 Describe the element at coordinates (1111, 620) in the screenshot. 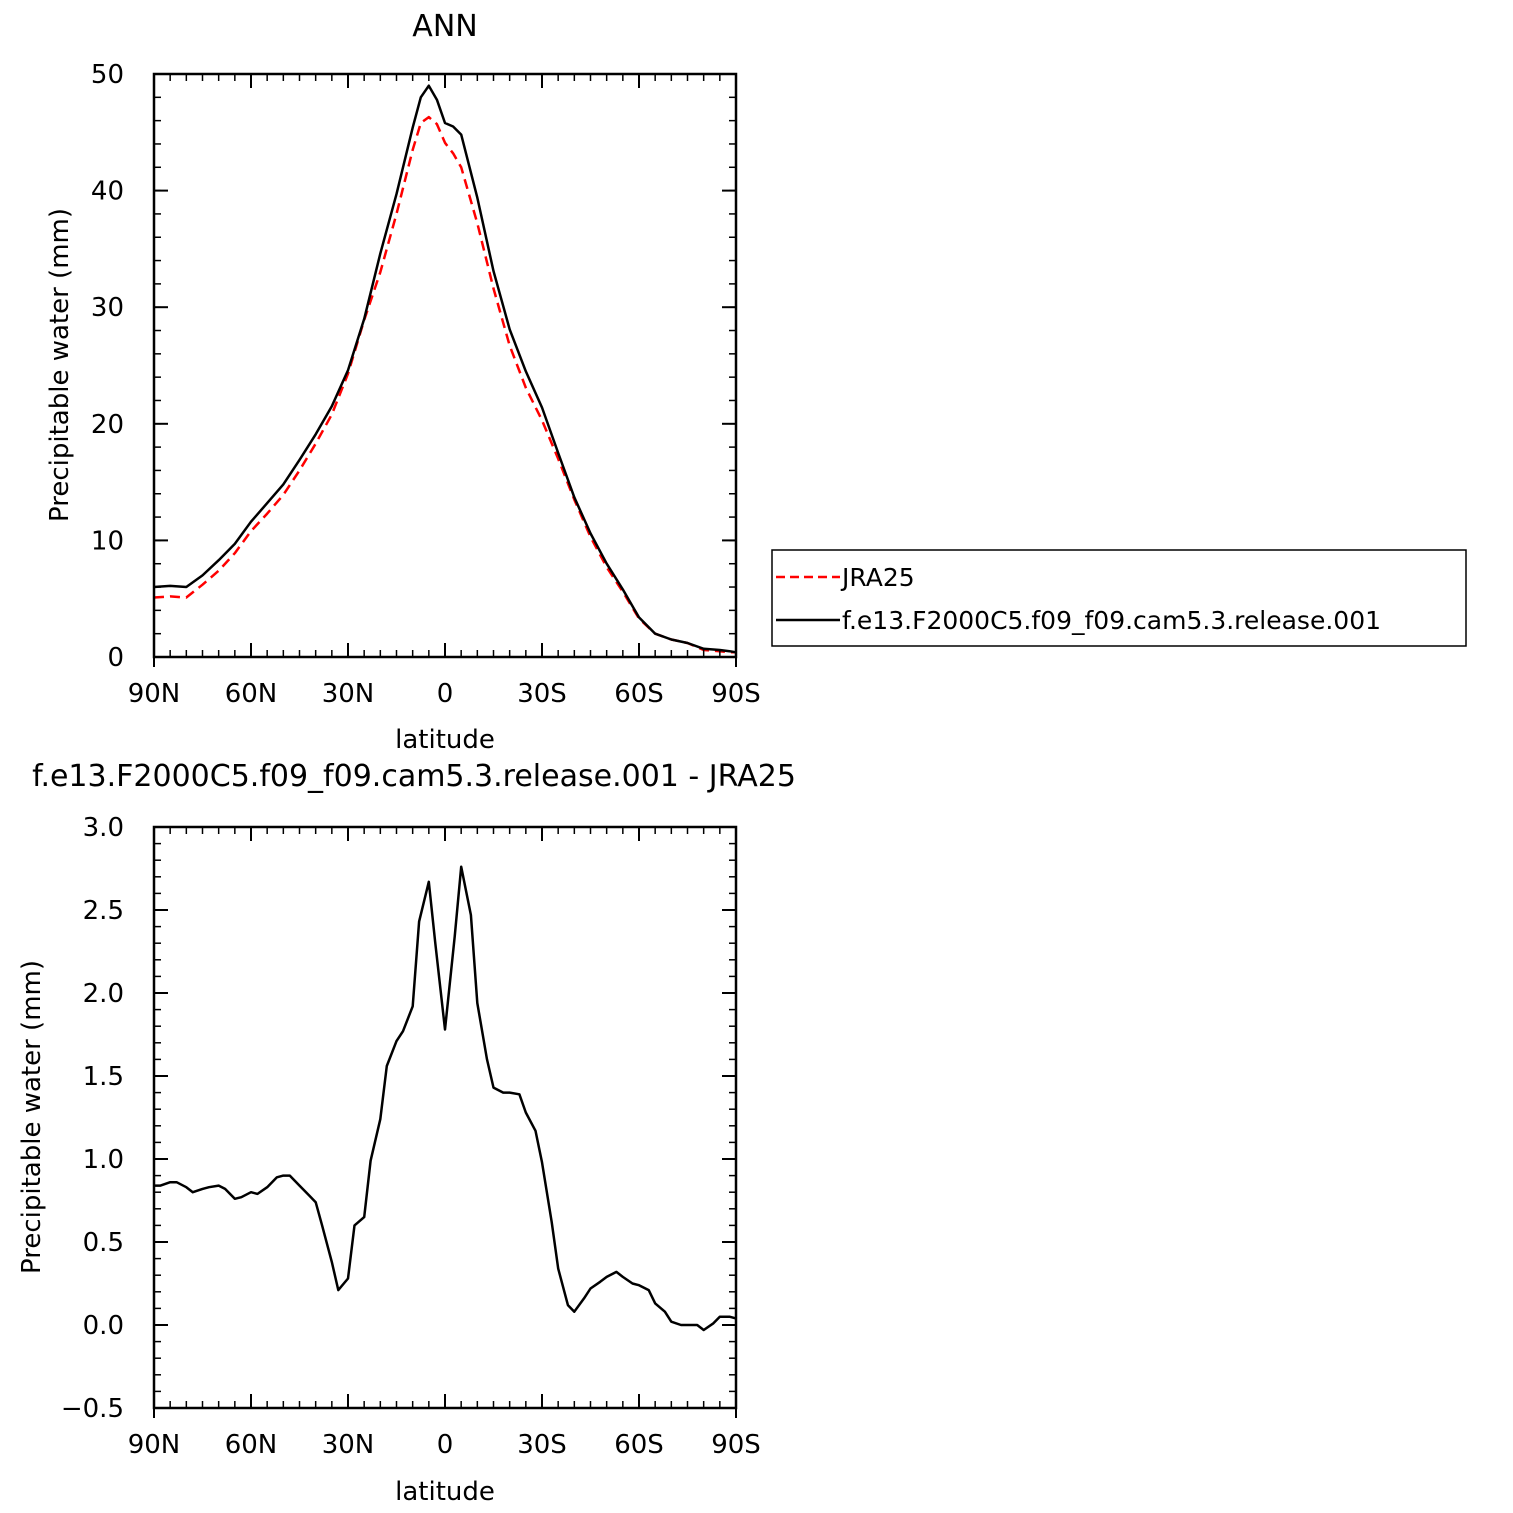

I see `legend-label-model: f.e13.F2000C5.f09_f09.cam5.3.release.001` at that location.